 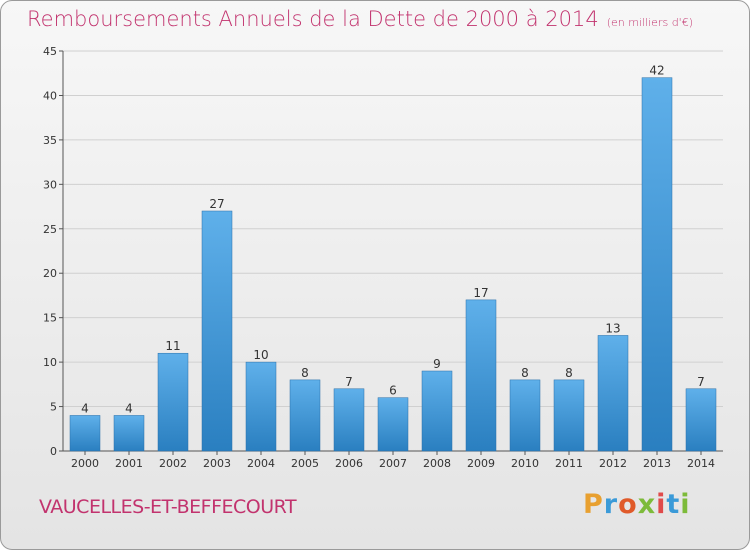 I want to click on data-label-2012: 13, so click(x=612, y=328).